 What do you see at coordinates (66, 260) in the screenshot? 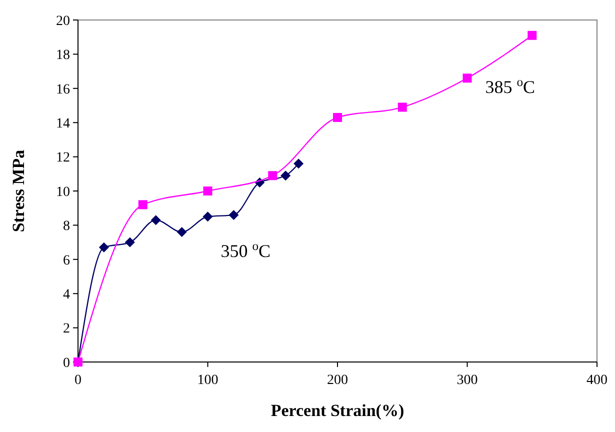
I see `y-tick-label: 6` at bounding box center [66, 260].